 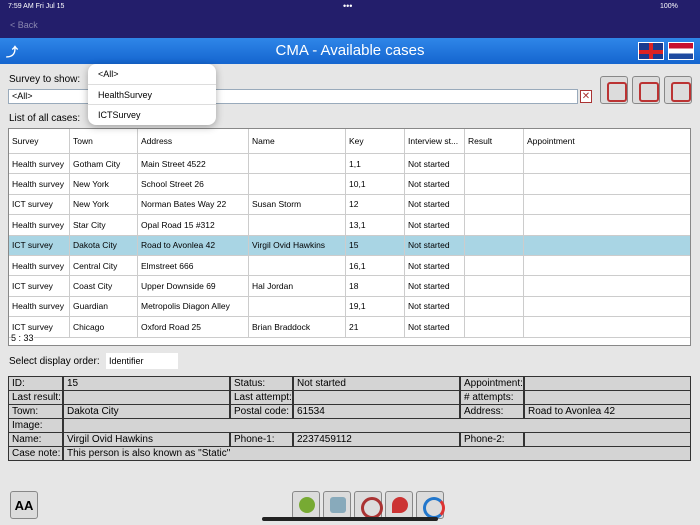 What do you see at coordinates (104, 164) in the screenshot?
I see `table-cell: Gotham City` at bounding box center [104, 164].